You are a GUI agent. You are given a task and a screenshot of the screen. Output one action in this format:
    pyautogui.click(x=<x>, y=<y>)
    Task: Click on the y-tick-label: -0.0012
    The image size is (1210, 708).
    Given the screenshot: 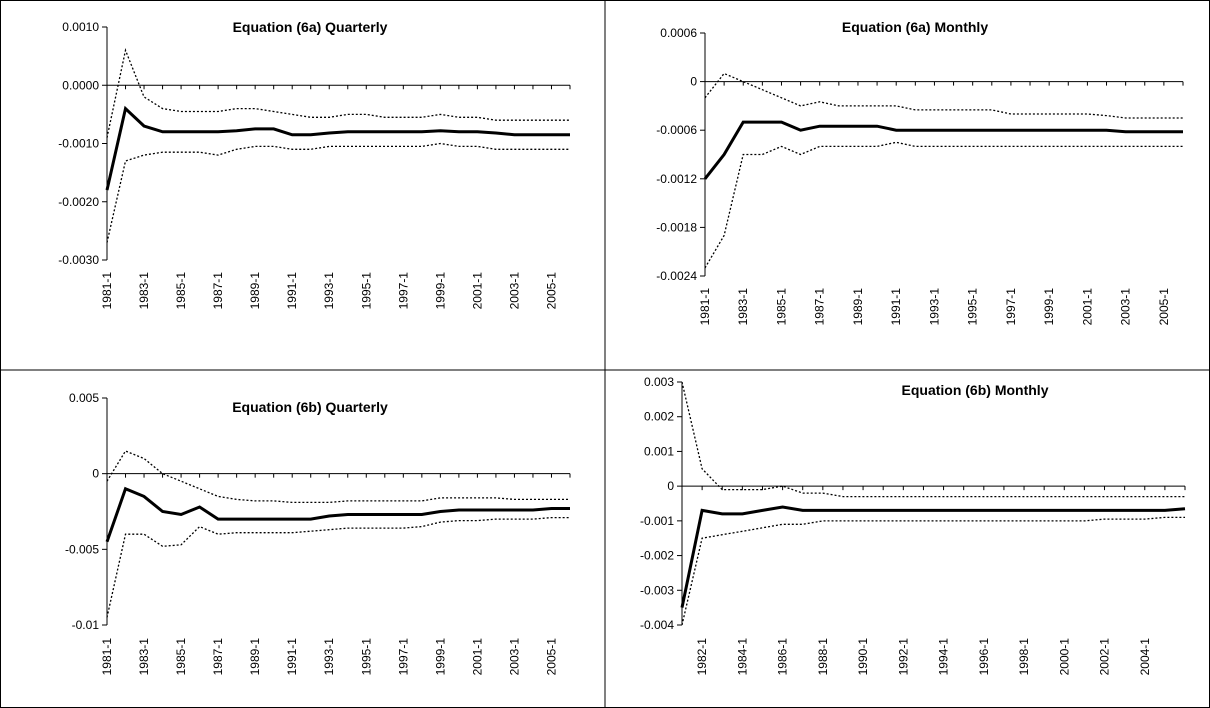 What is the action you would take?
    pyautogui.click(x=676, y=179)
    